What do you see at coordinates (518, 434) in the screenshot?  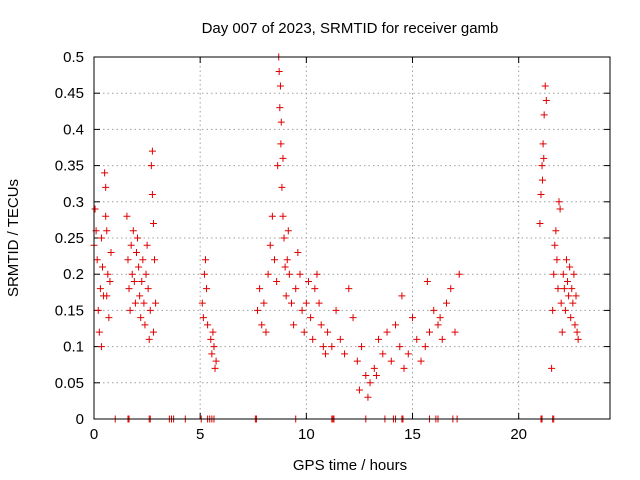 I see `x-tick-label: 20` at bounding box center [518, 434].